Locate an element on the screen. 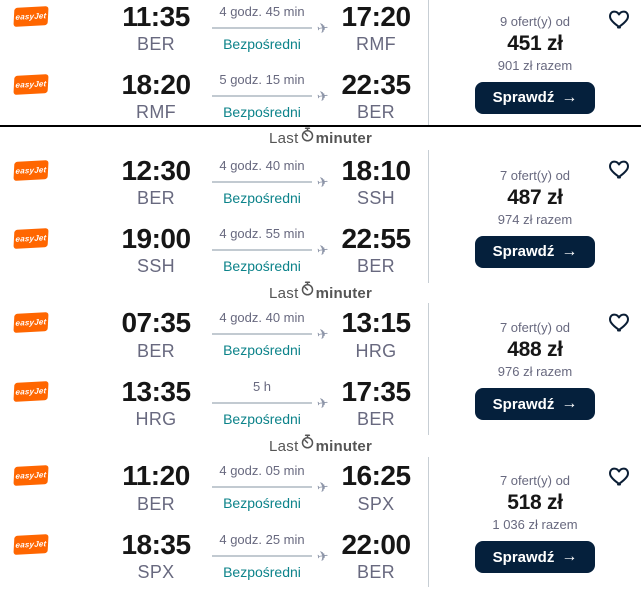 Image resolution: width=641 pixels, height=589 pixels. departure-block: 12:30 BER is located at coordinates (156, 181).